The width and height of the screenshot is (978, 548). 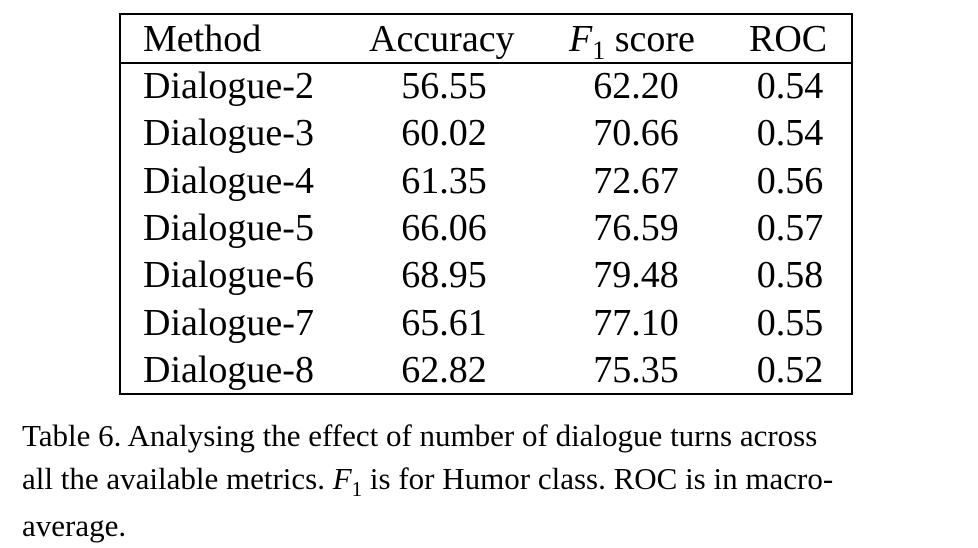 I want to click on cell-method: Dialogue-2, so click(x=228, y=86).